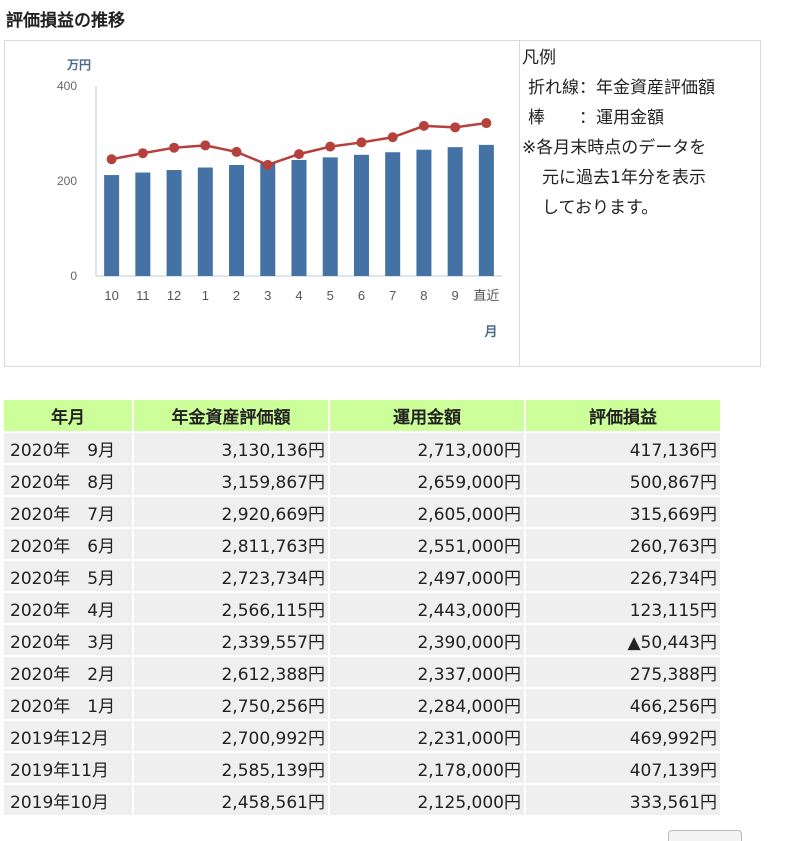  I want to click on y-unit-label: 万円, so click(78, 65).